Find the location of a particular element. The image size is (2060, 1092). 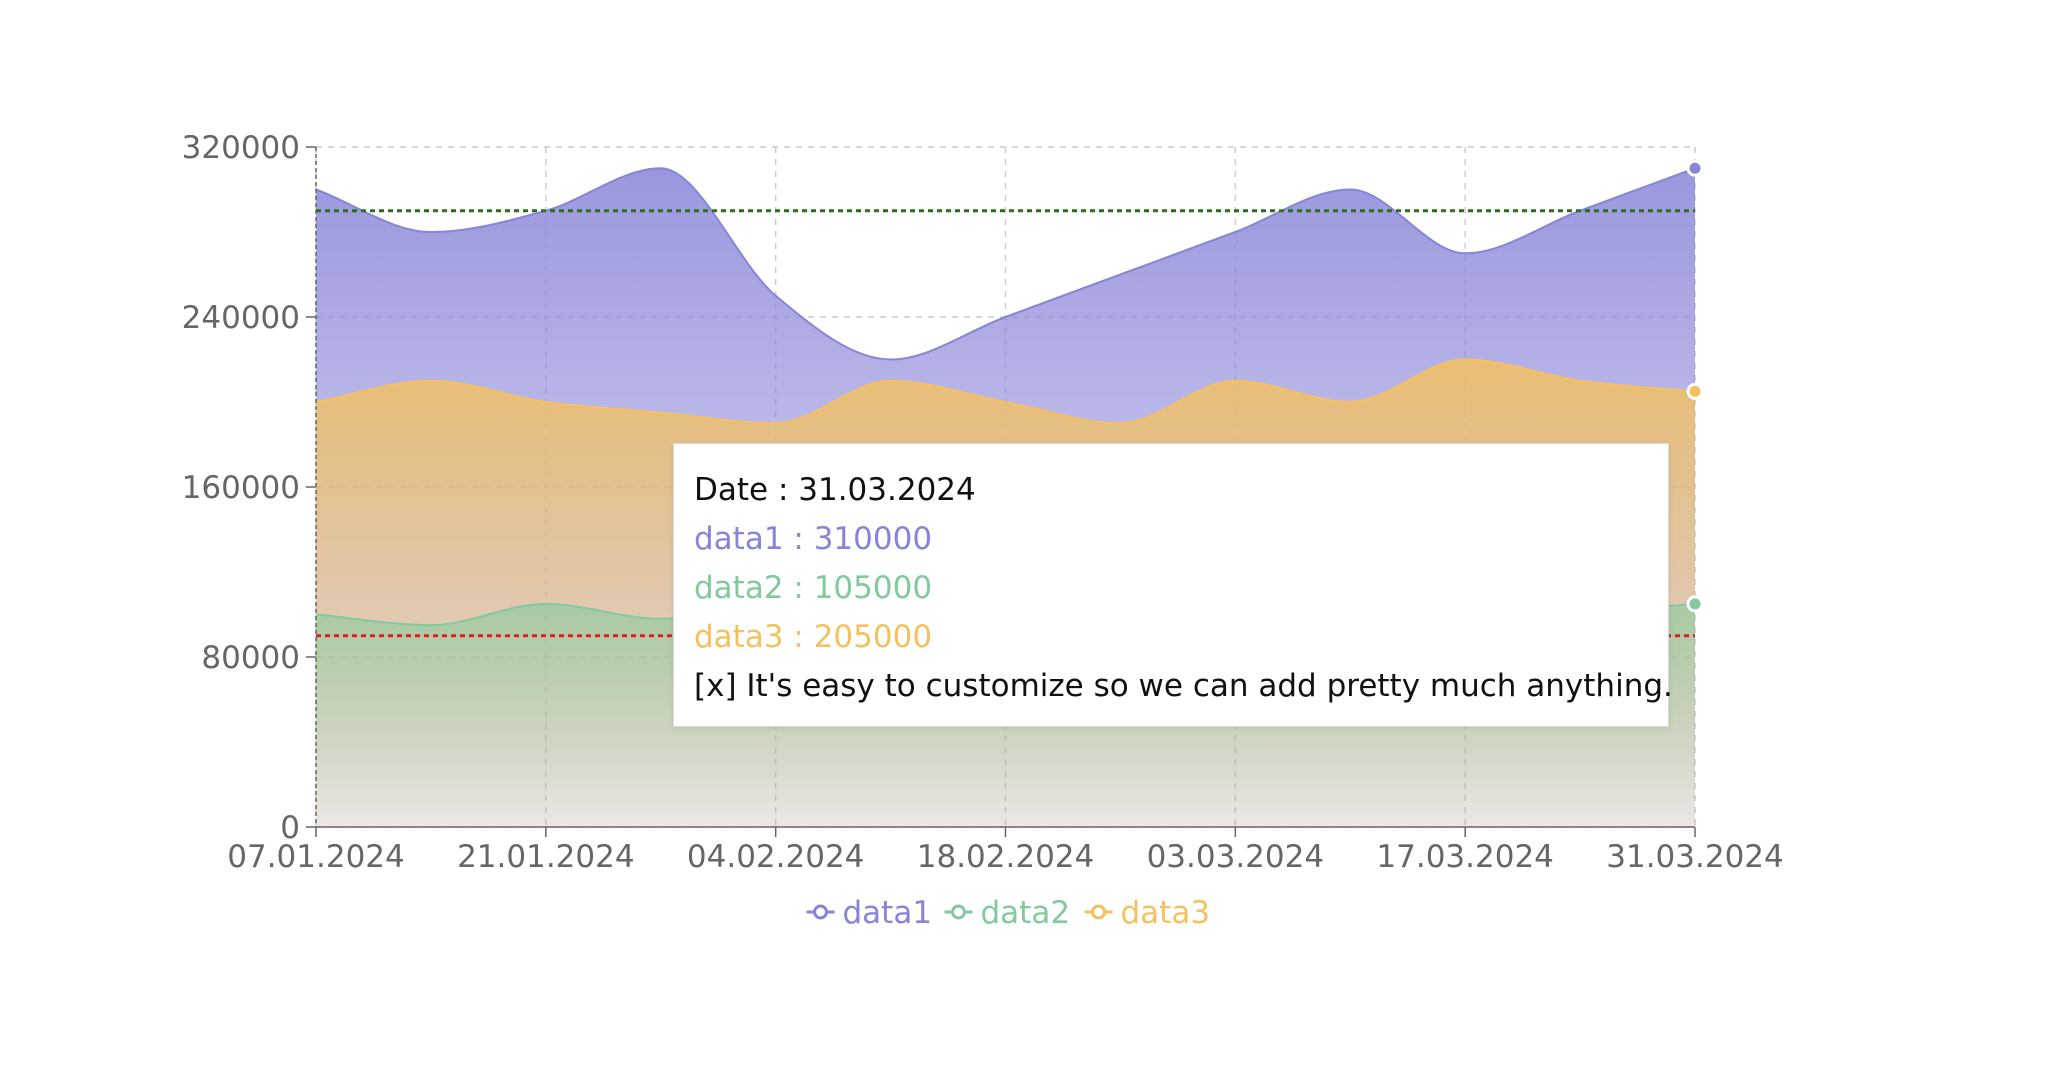

y-tick-label: 320000 is located at coordinates (241, 148).